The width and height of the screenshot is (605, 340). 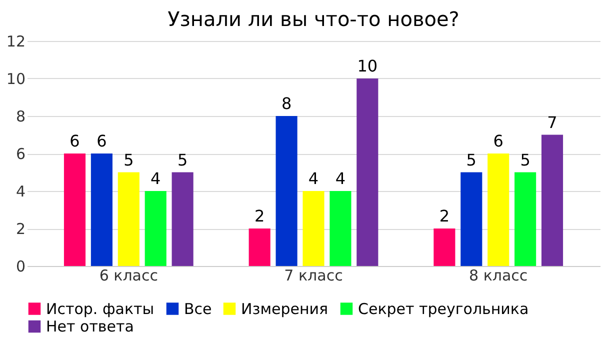 What do you see at coordinates (16, 41) in the screenshot?
I see `y-tick-label: 12` at bounding box center [16, 41].